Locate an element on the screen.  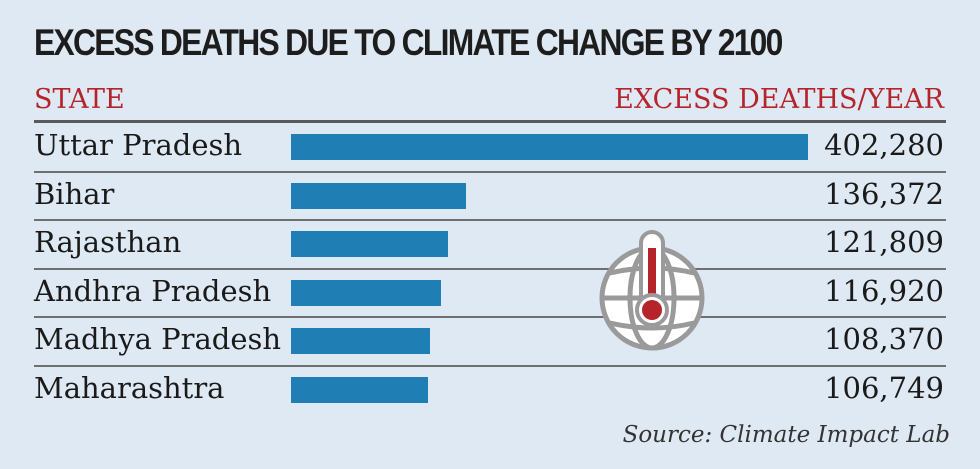
header-rule is located at coordinates (490, 121).